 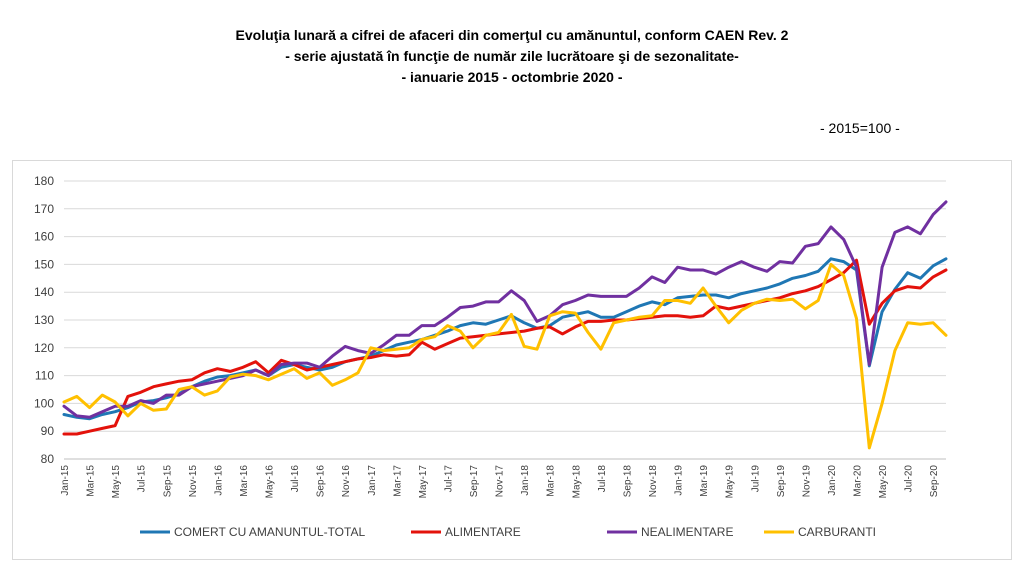 What do you see at coordinates (116, 482) in the screenshot?
I see `x-tick-label: May-15` at bounding box center [116, 482].